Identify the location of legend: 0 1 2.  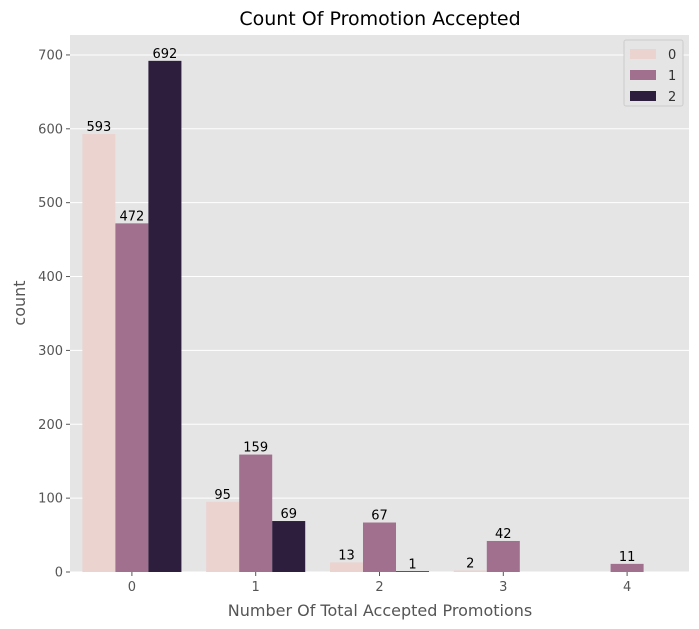
(653, 73).